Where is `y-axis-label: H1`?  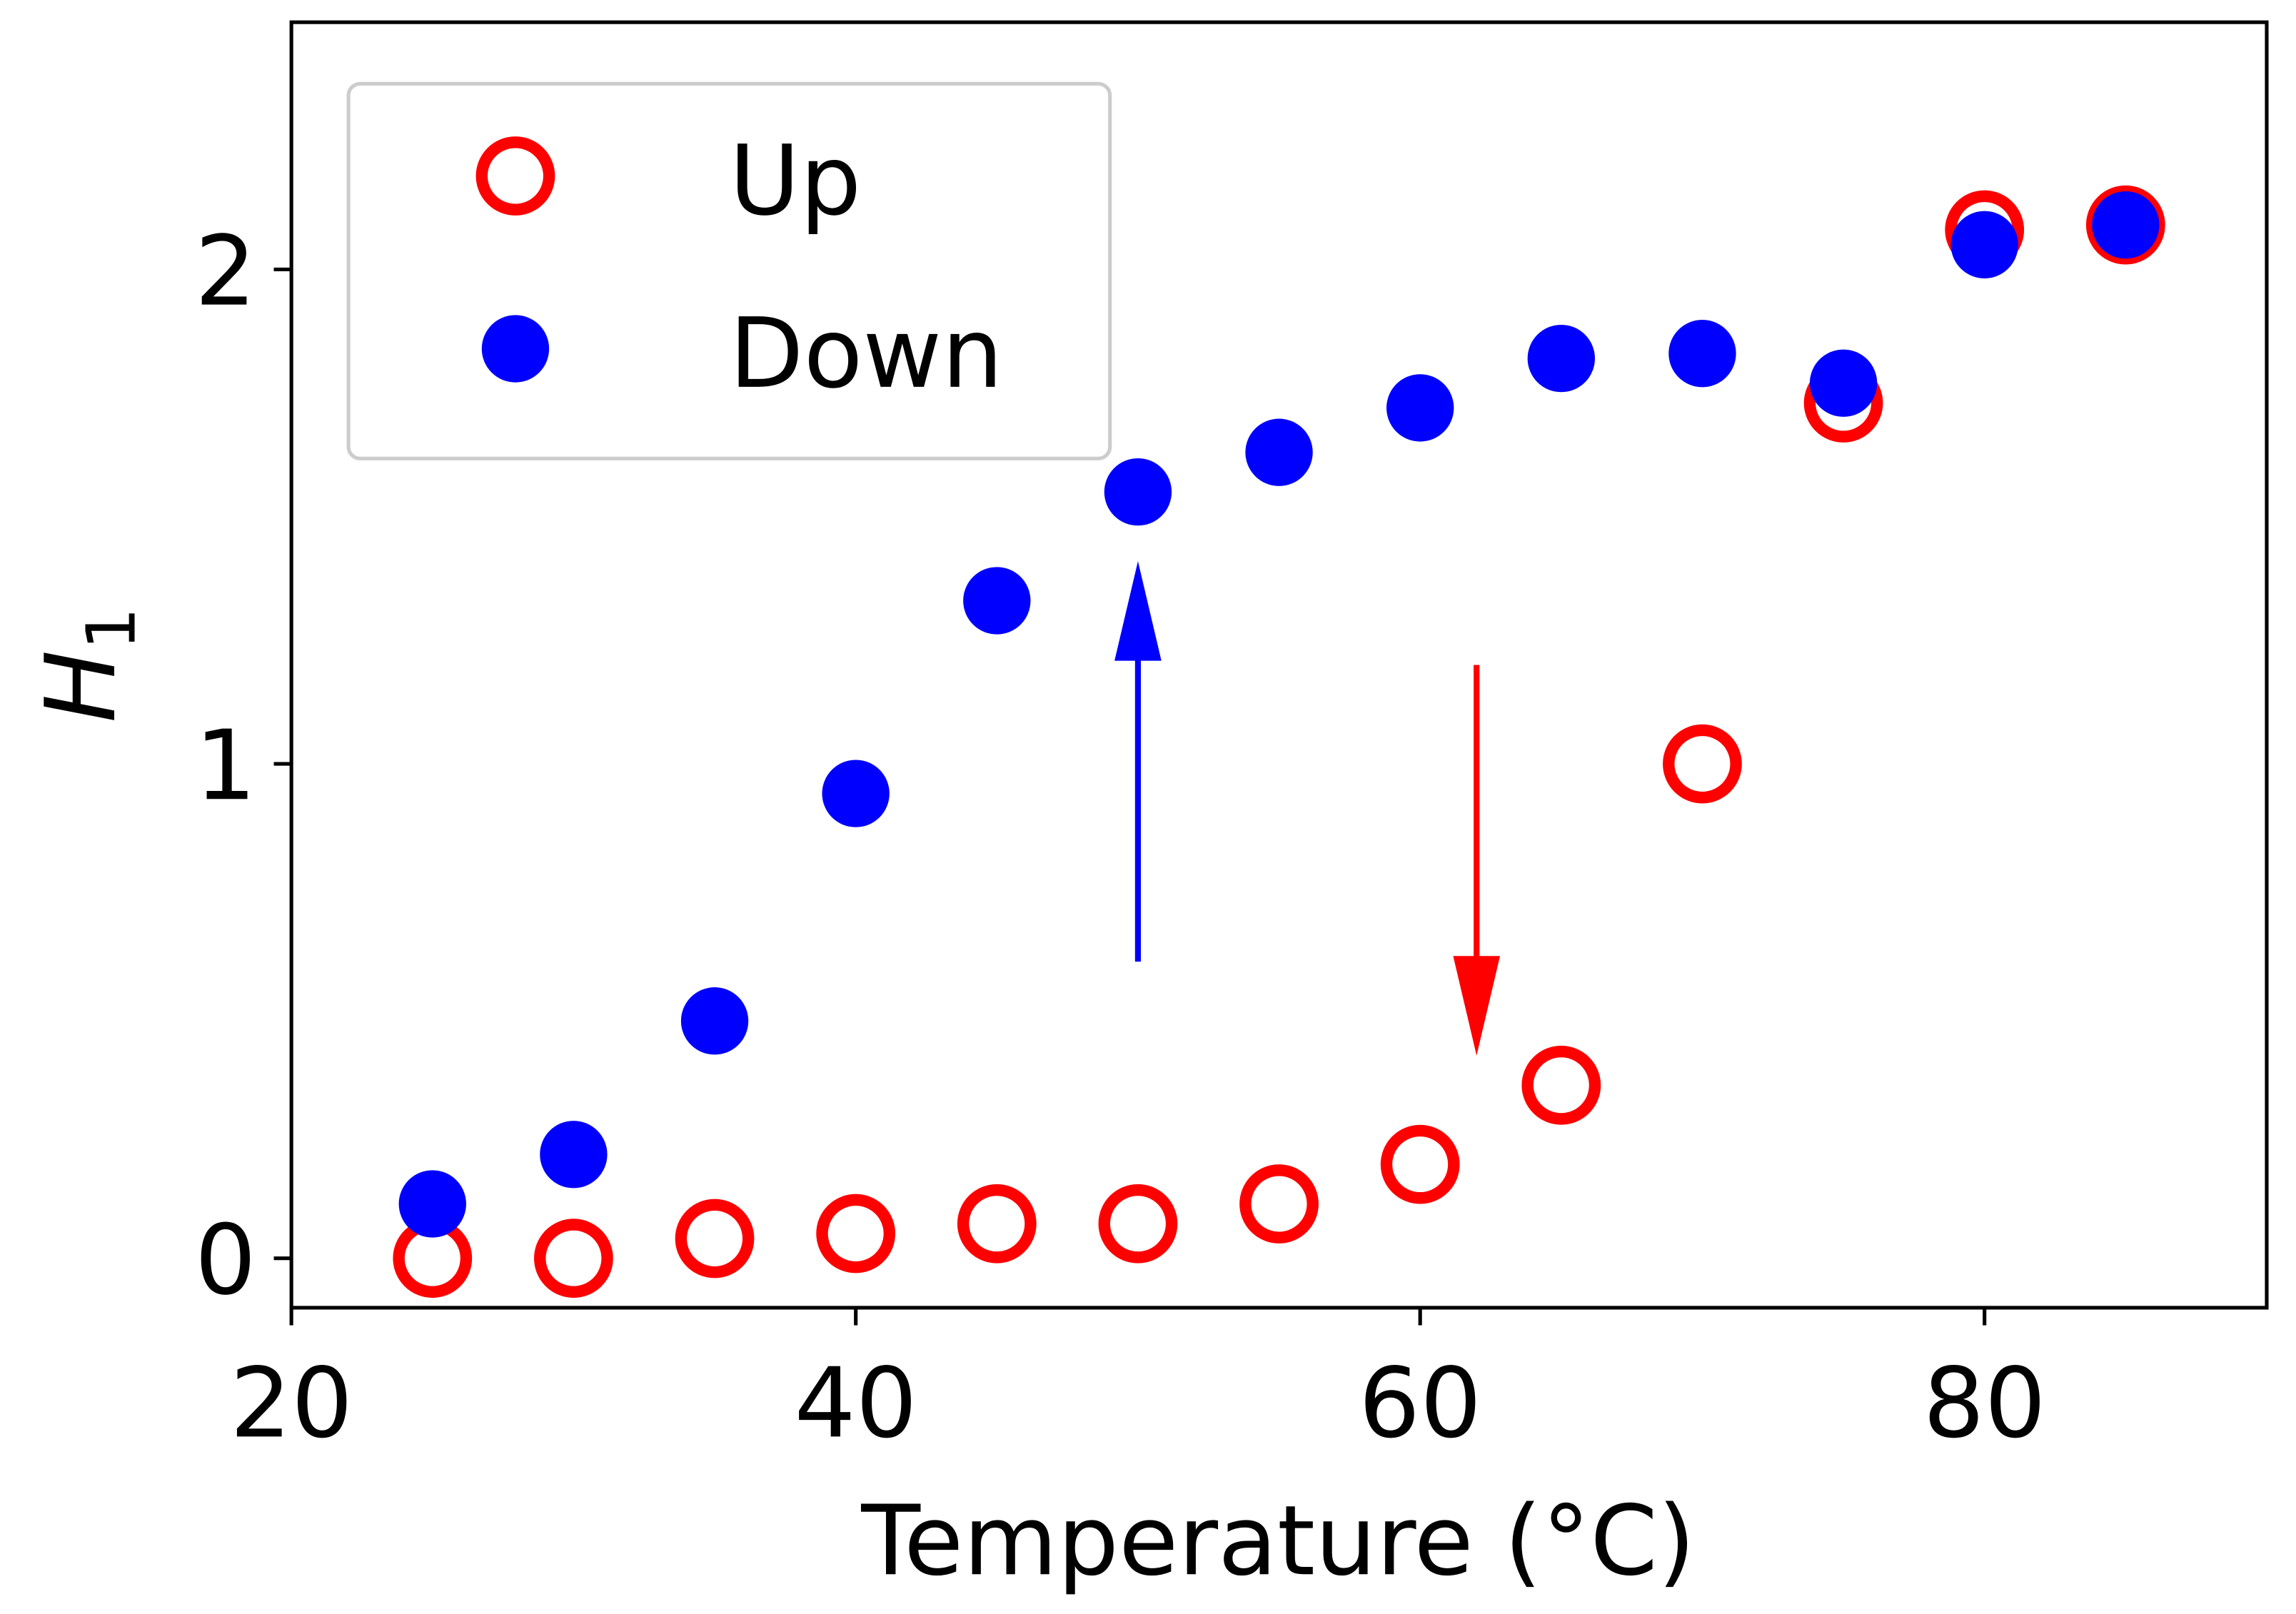
y-axis-label: H1 is located at coordinates (87, 665).